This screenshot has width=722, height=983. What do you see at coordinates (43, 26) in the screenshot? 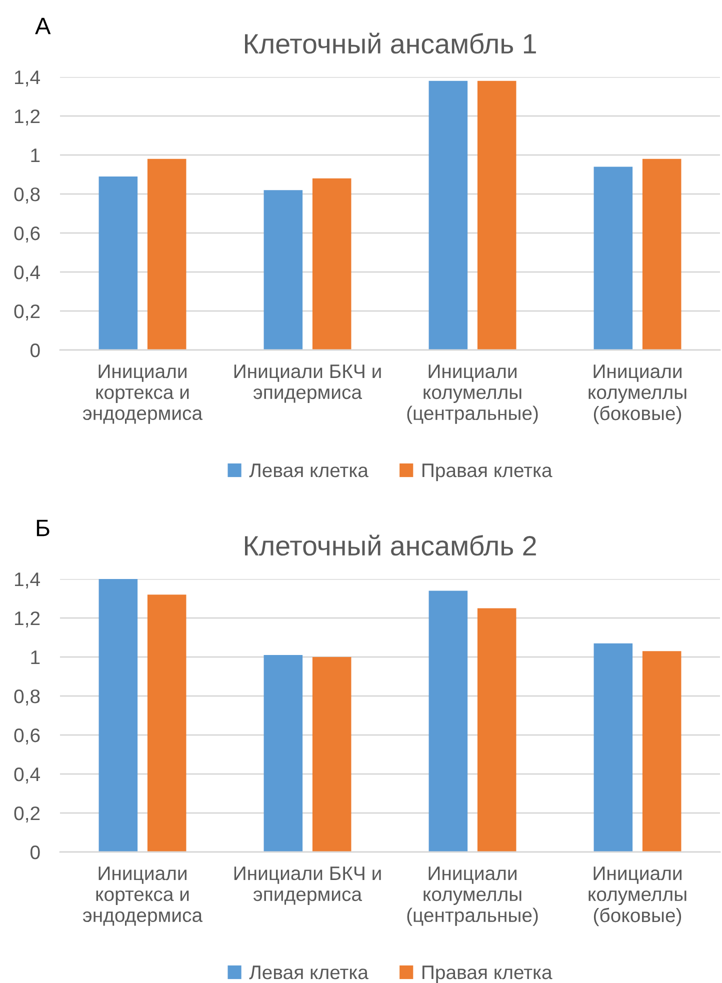
I see `text: А` at bounding box center [43, 26].